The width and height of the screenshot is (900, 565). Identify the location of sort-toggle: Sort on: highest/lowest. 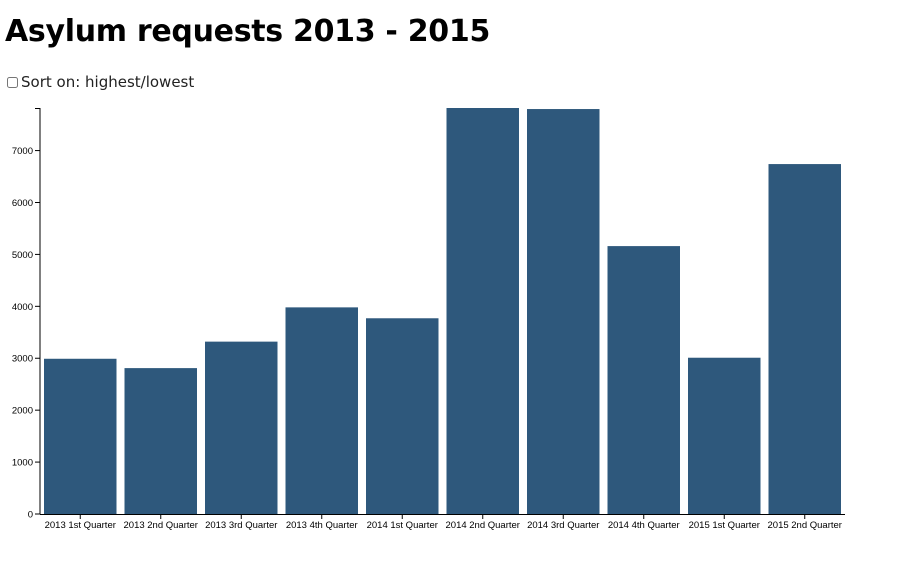
(100, 82).